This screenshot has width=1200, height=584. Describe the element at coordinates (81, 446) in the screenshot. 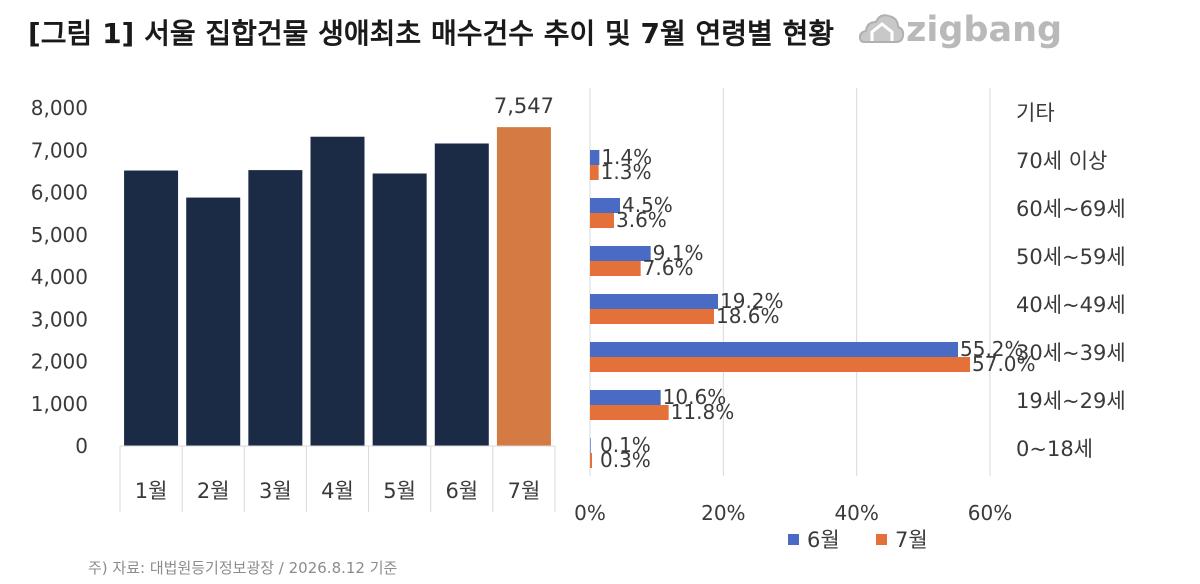

I see `y-tick-label: 0` at that location.